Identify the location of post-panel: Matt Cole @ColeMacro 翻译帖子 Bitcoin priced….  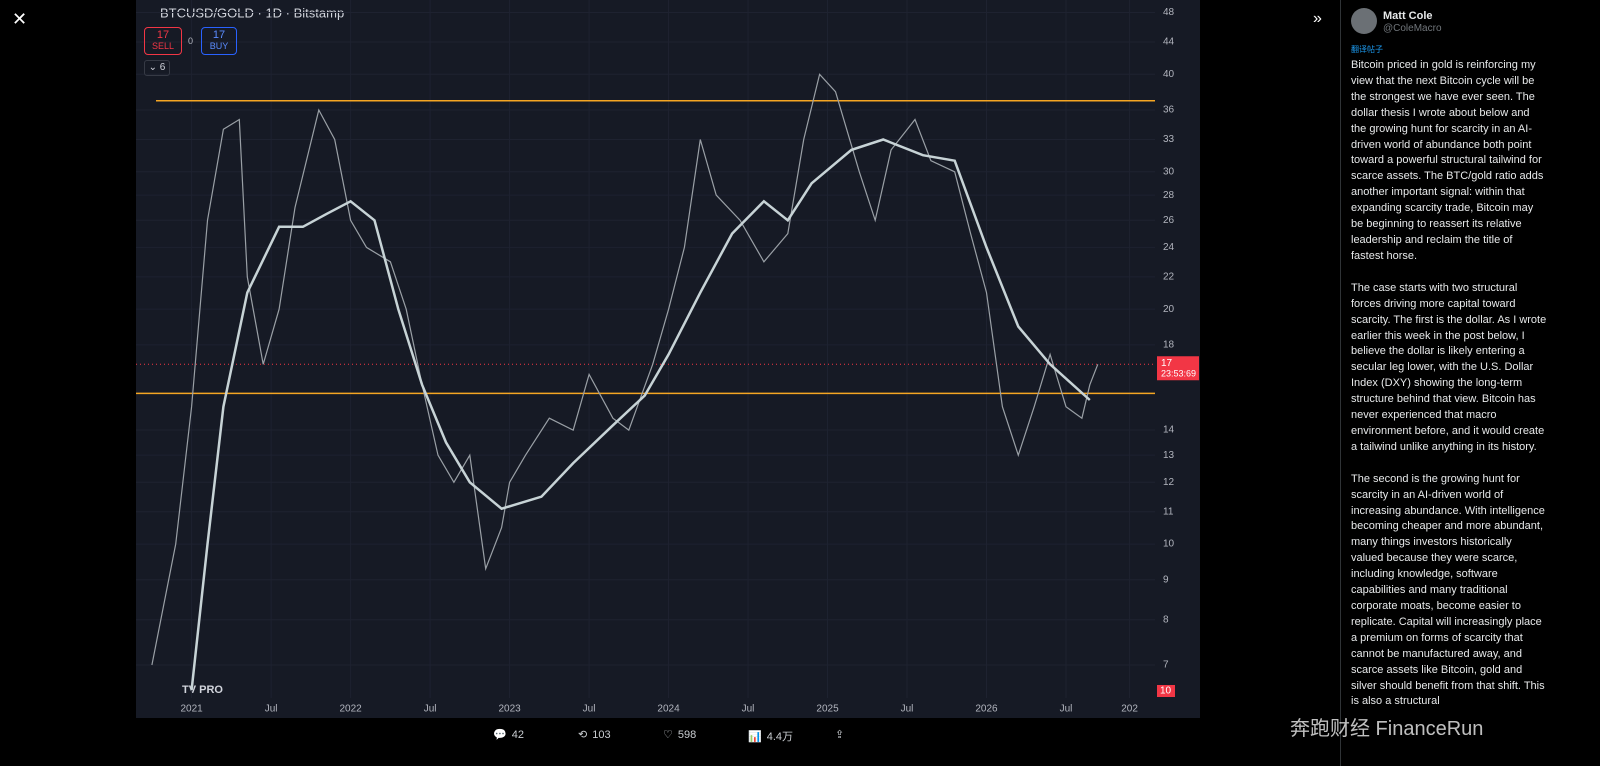
(1446, 383).